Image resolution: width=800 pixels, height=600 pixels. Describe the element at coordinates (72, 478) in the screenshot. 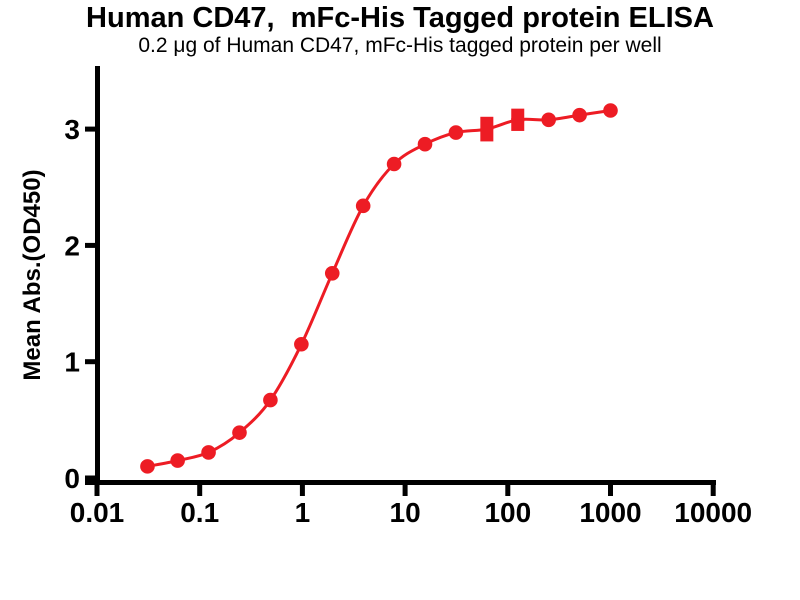

I see `y-tick-label: 0` at that location.